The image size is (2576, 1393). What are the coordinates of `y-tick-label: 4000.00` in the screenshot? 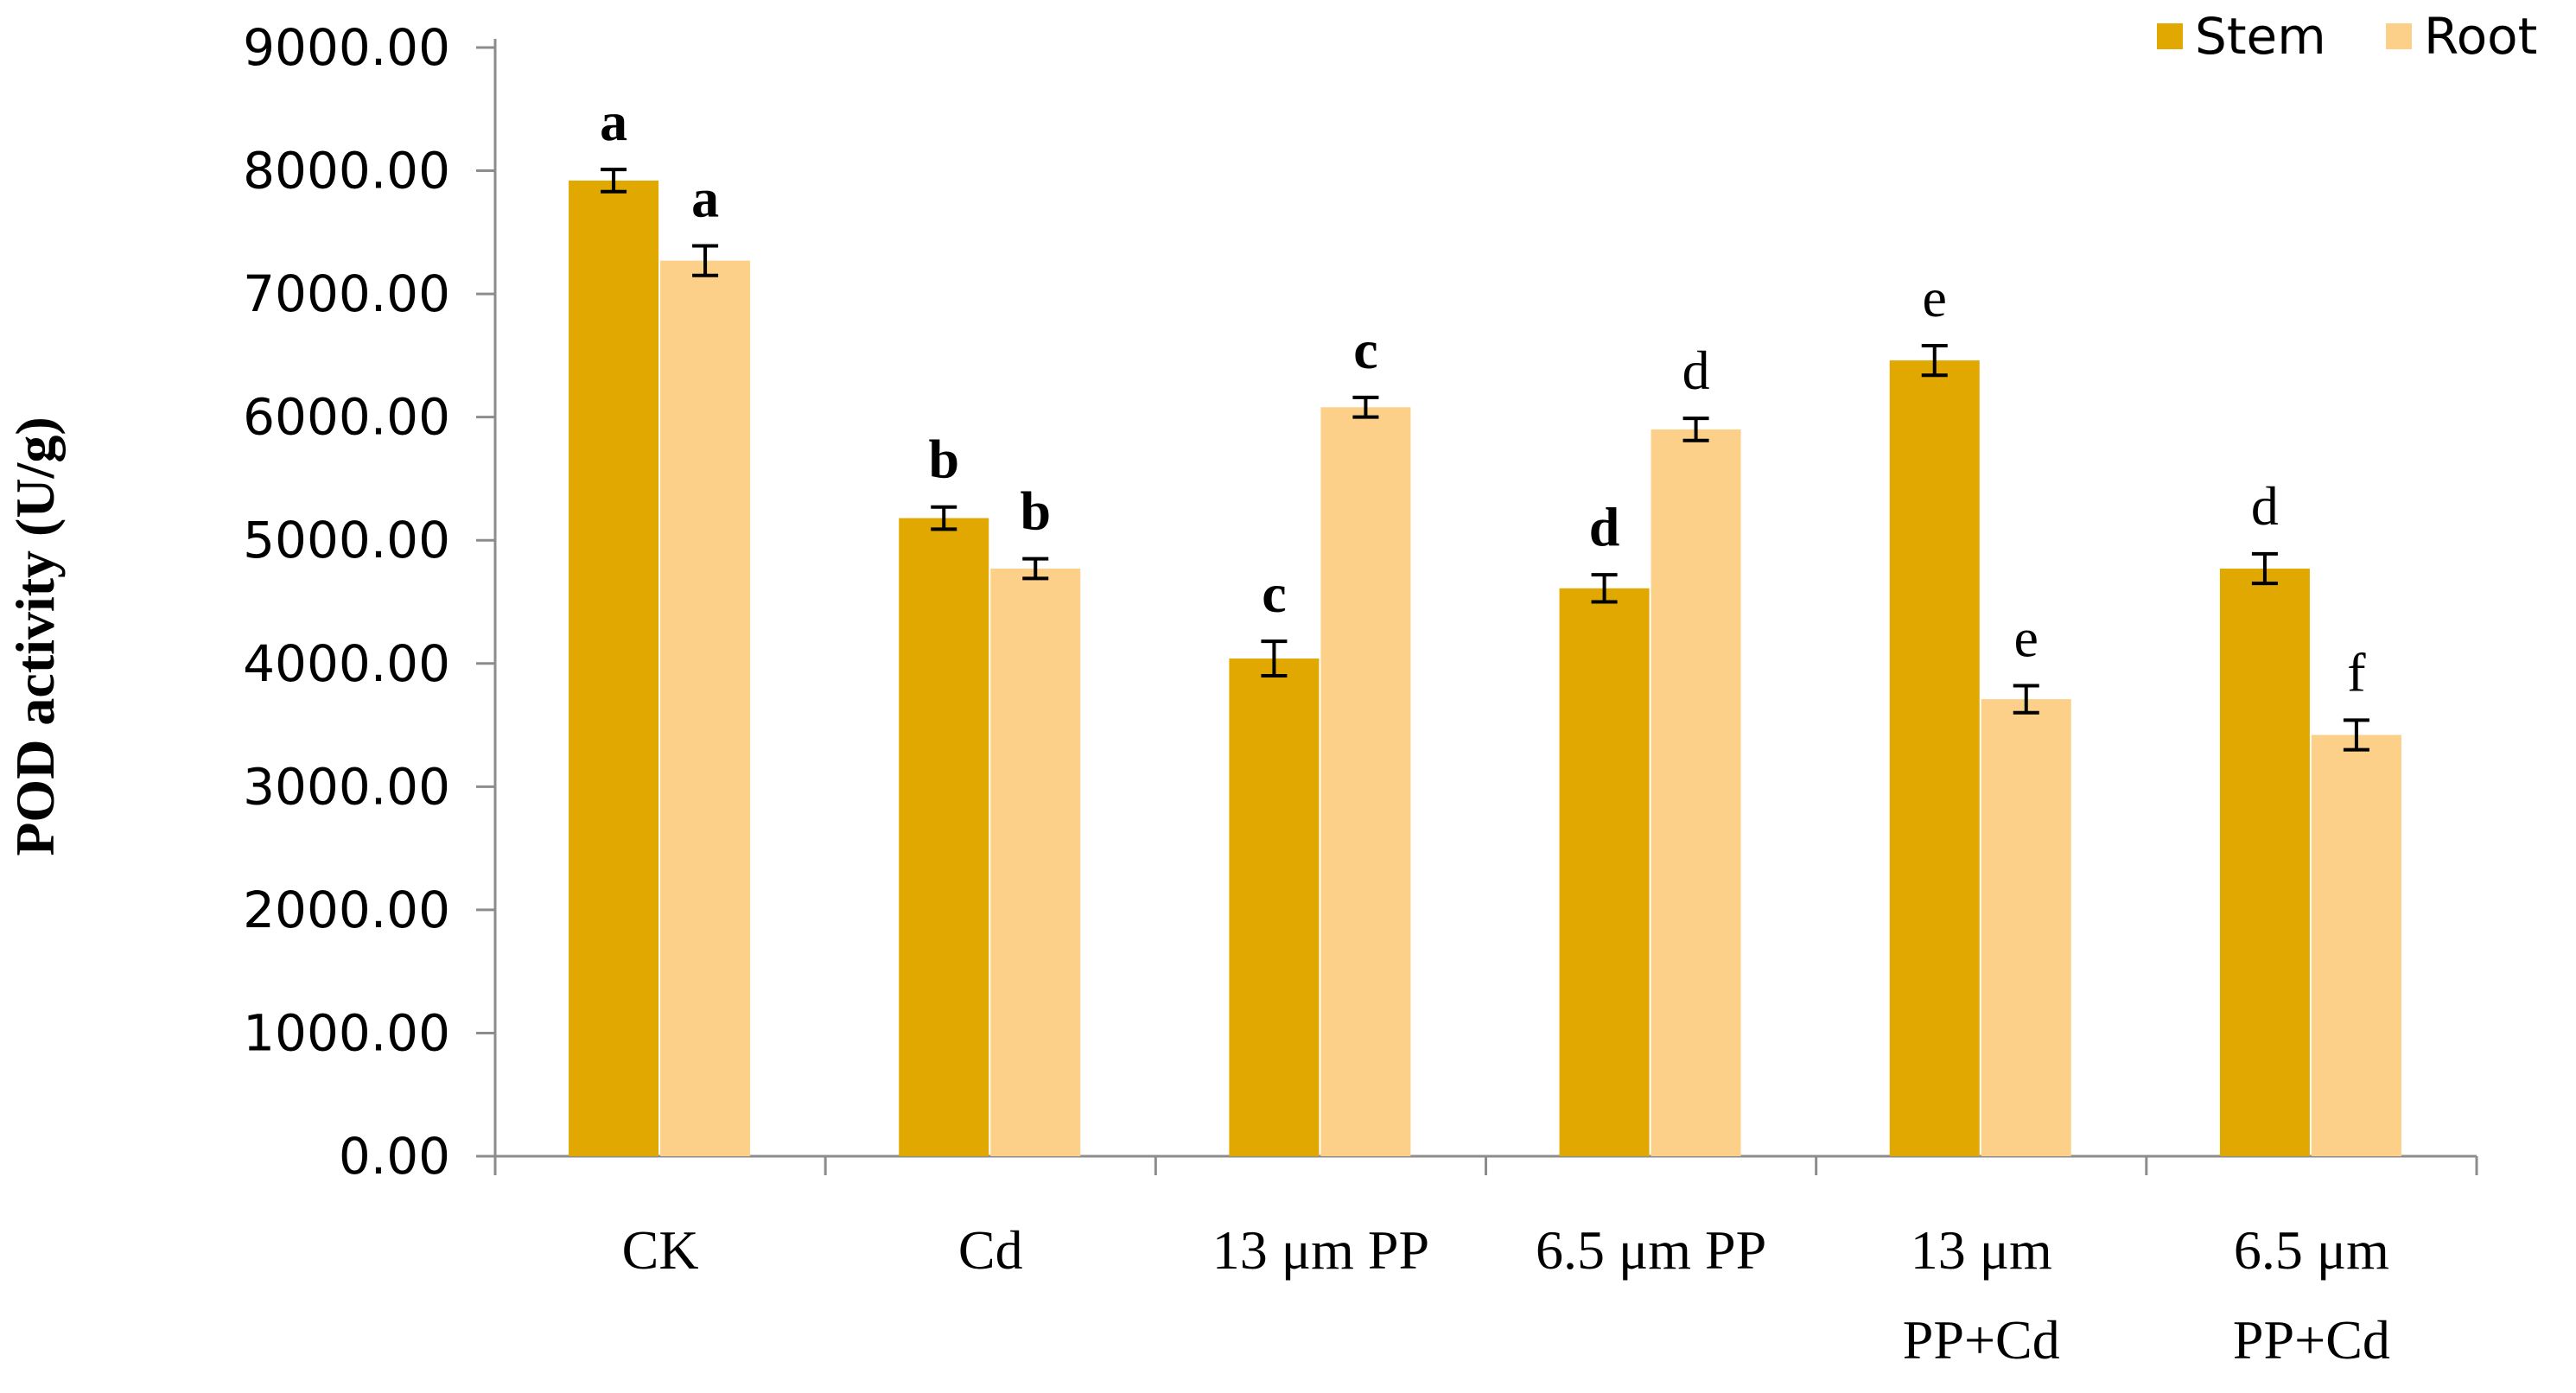 It's located at (347, 663).